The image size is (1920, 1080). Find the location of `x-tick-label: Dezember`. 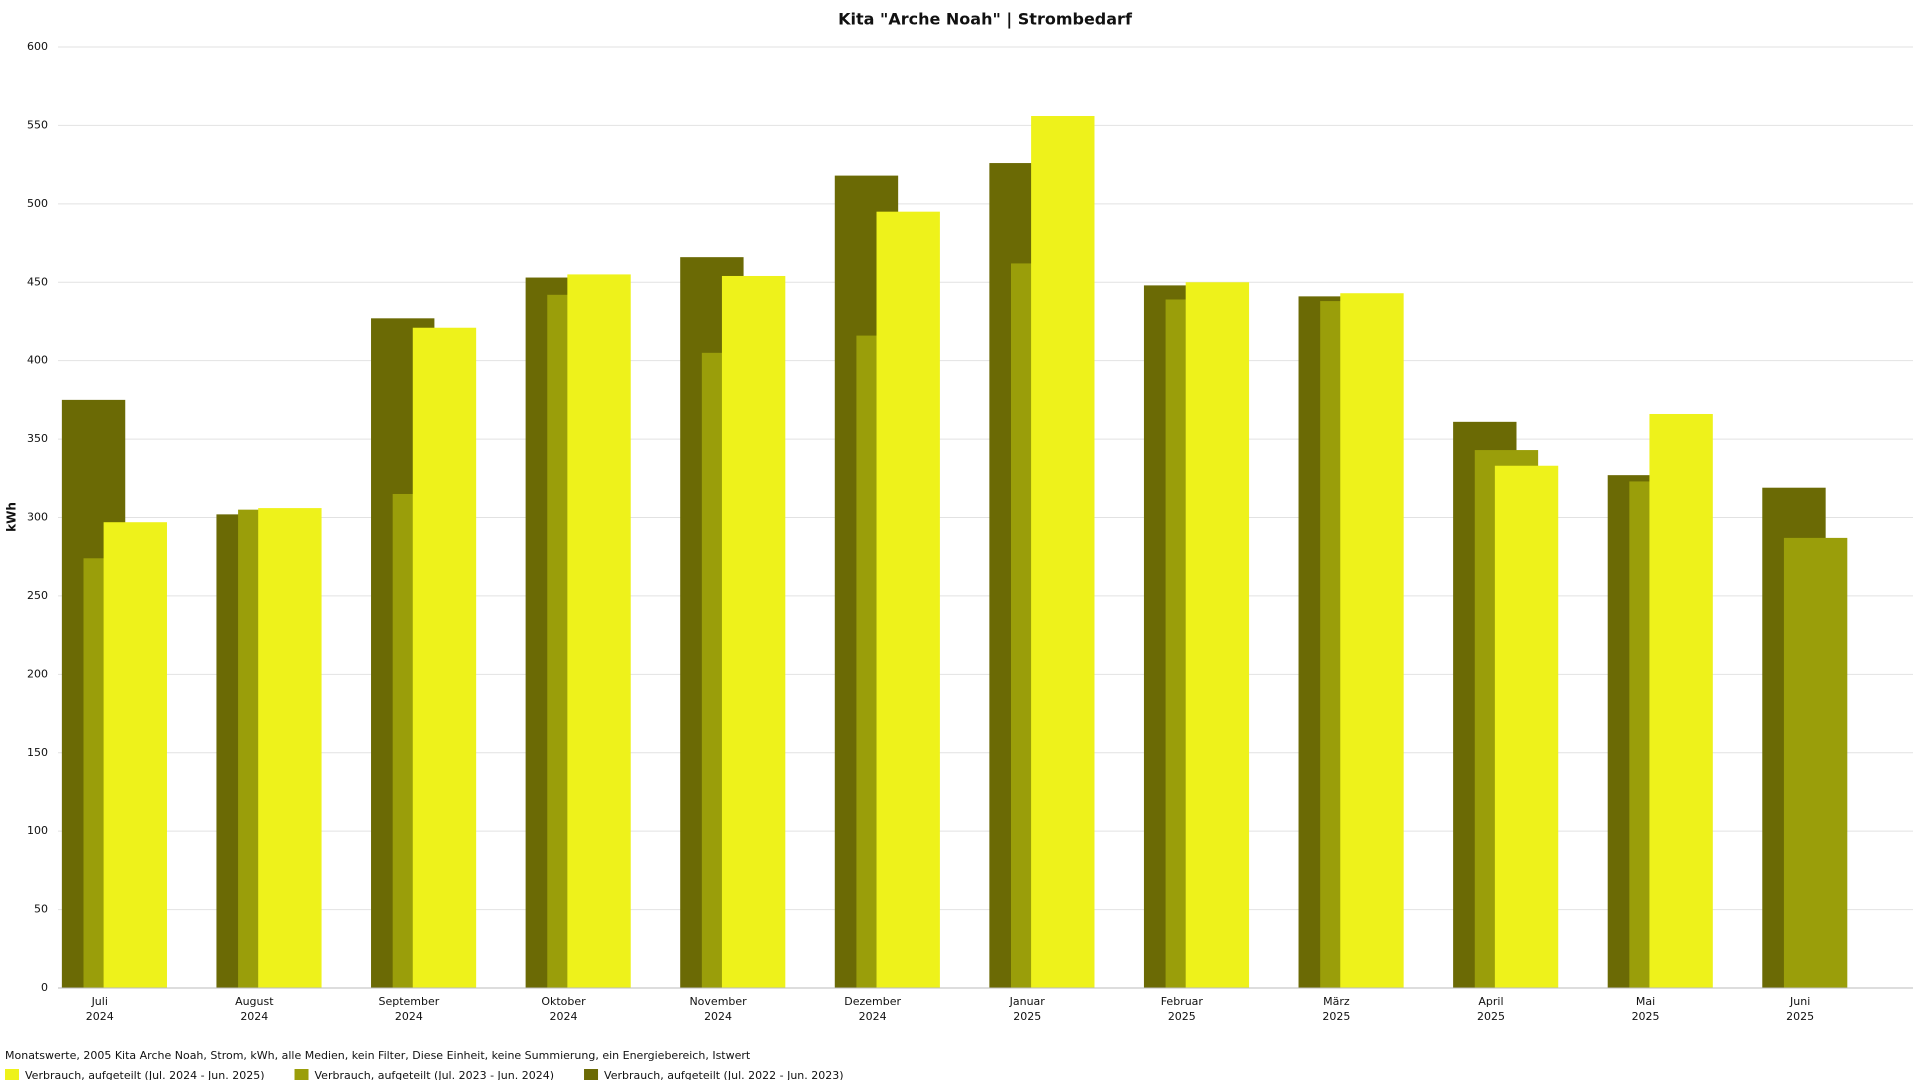

x-tick-label: Dezember is located at coordinates (872, 1001).